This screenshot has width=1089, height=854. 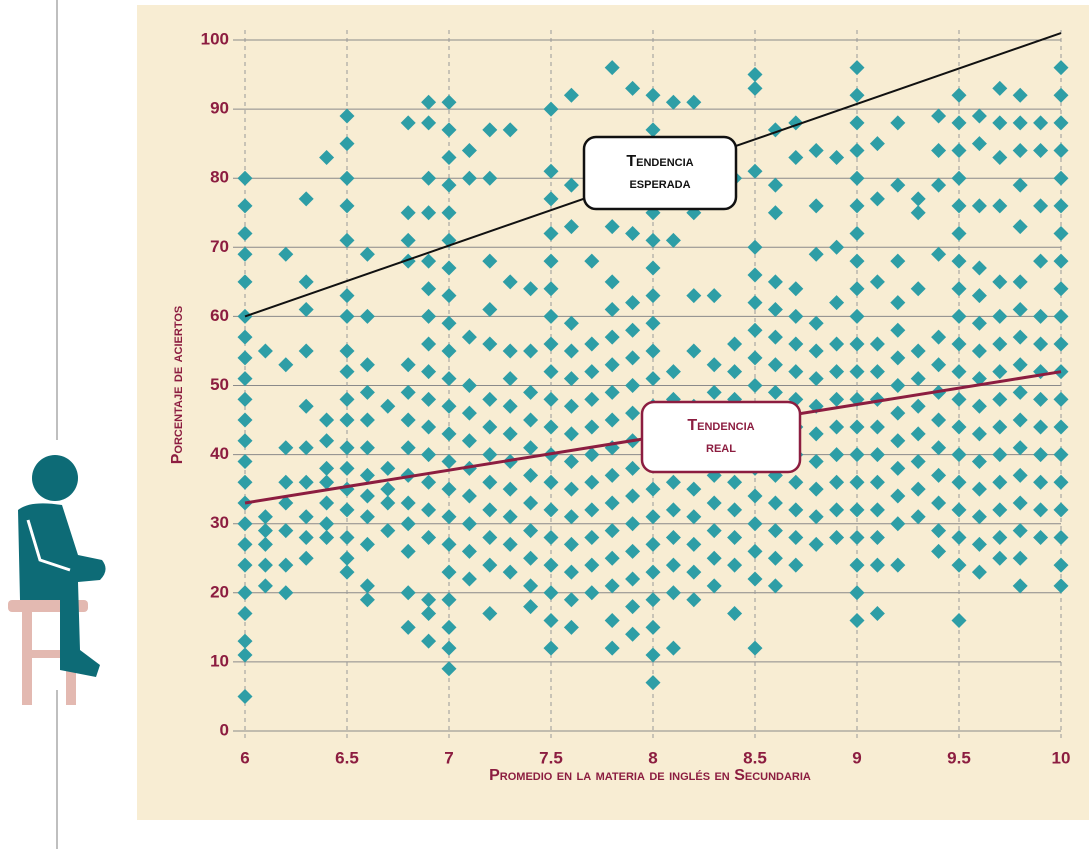 I want to click on y-tick-label: 60, so click(x=219, y=315).